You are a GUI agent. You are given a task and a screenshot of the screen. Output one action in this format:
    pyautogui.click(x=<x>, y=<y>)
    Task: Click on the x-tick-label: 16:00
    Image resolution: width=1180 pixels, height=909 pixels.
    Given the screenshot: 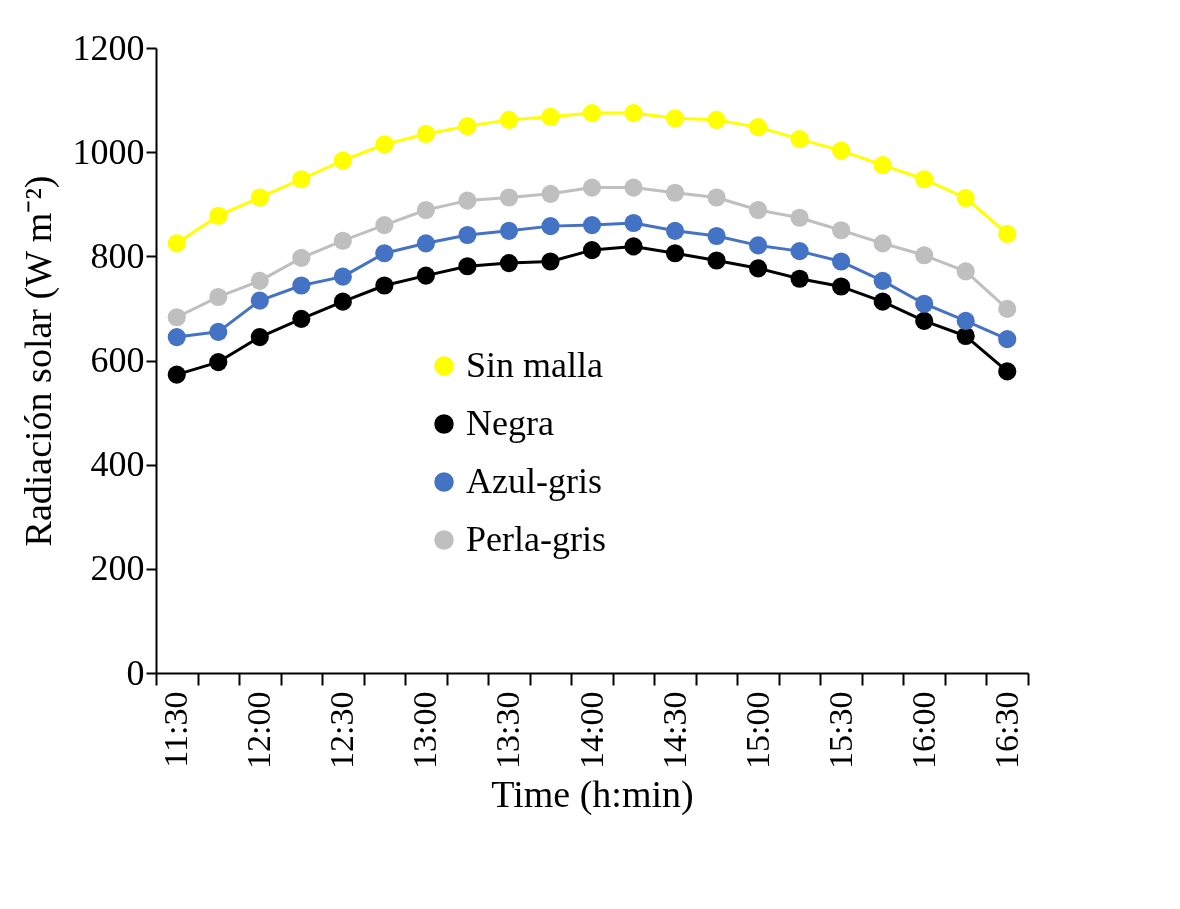 What is the action you would take?
    pyautogui.click(x=923, y=730)
    